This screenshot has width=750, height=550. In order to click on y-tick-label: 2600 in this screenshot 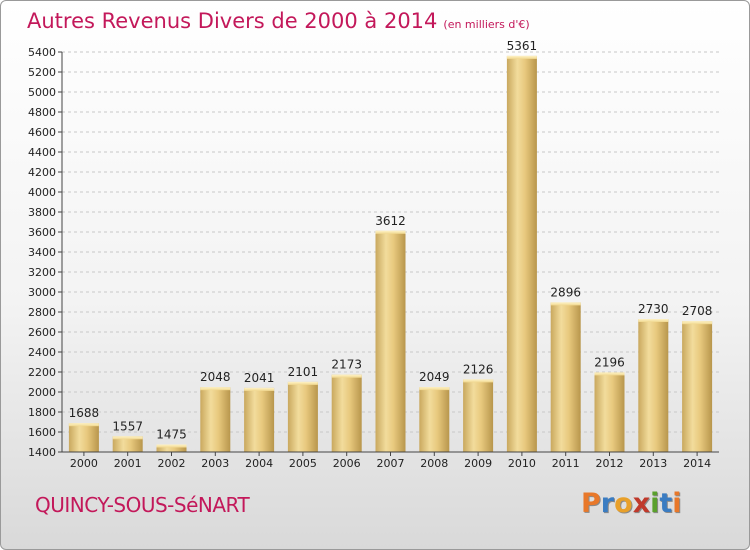, I will do `click(42, 332)`.